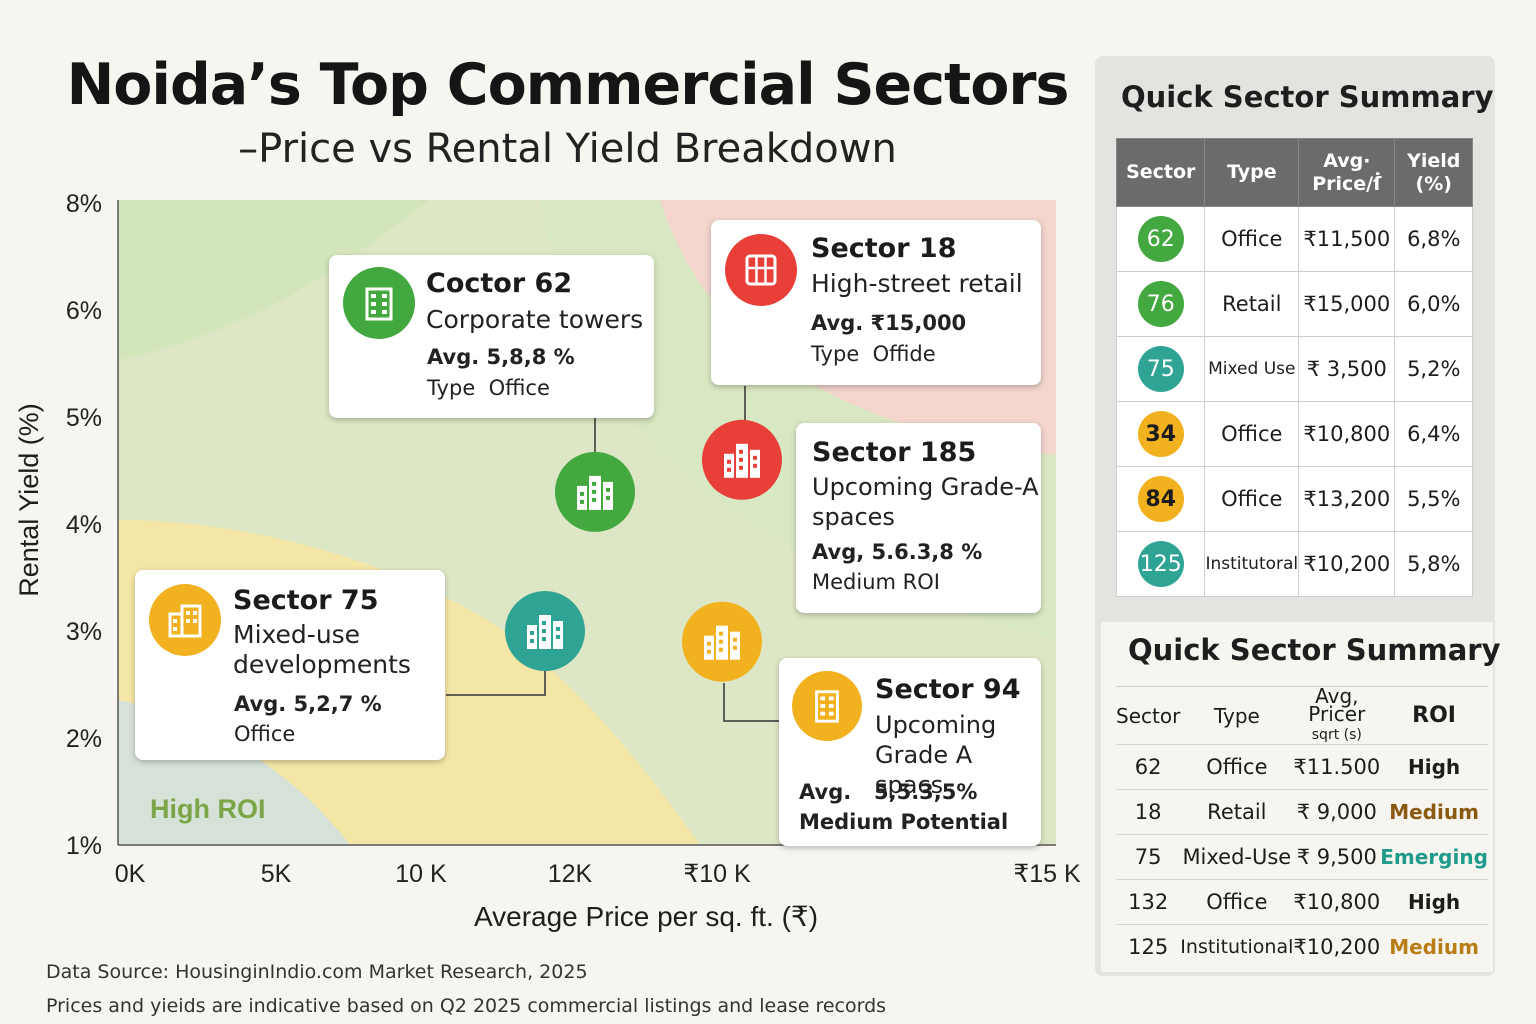 The width and height of the screenshot is (1536, 1024). I want to click on type-cell: Mixed-Use, so click(1237, 857).